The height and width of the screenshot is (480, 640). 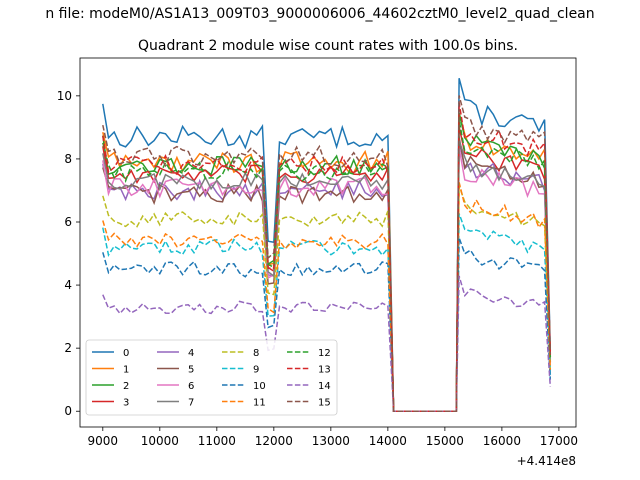 What do you see at coordinates (191, 370) in the screenshot?
I see `legend-label-5: 5` at bounding box center [191, 370].